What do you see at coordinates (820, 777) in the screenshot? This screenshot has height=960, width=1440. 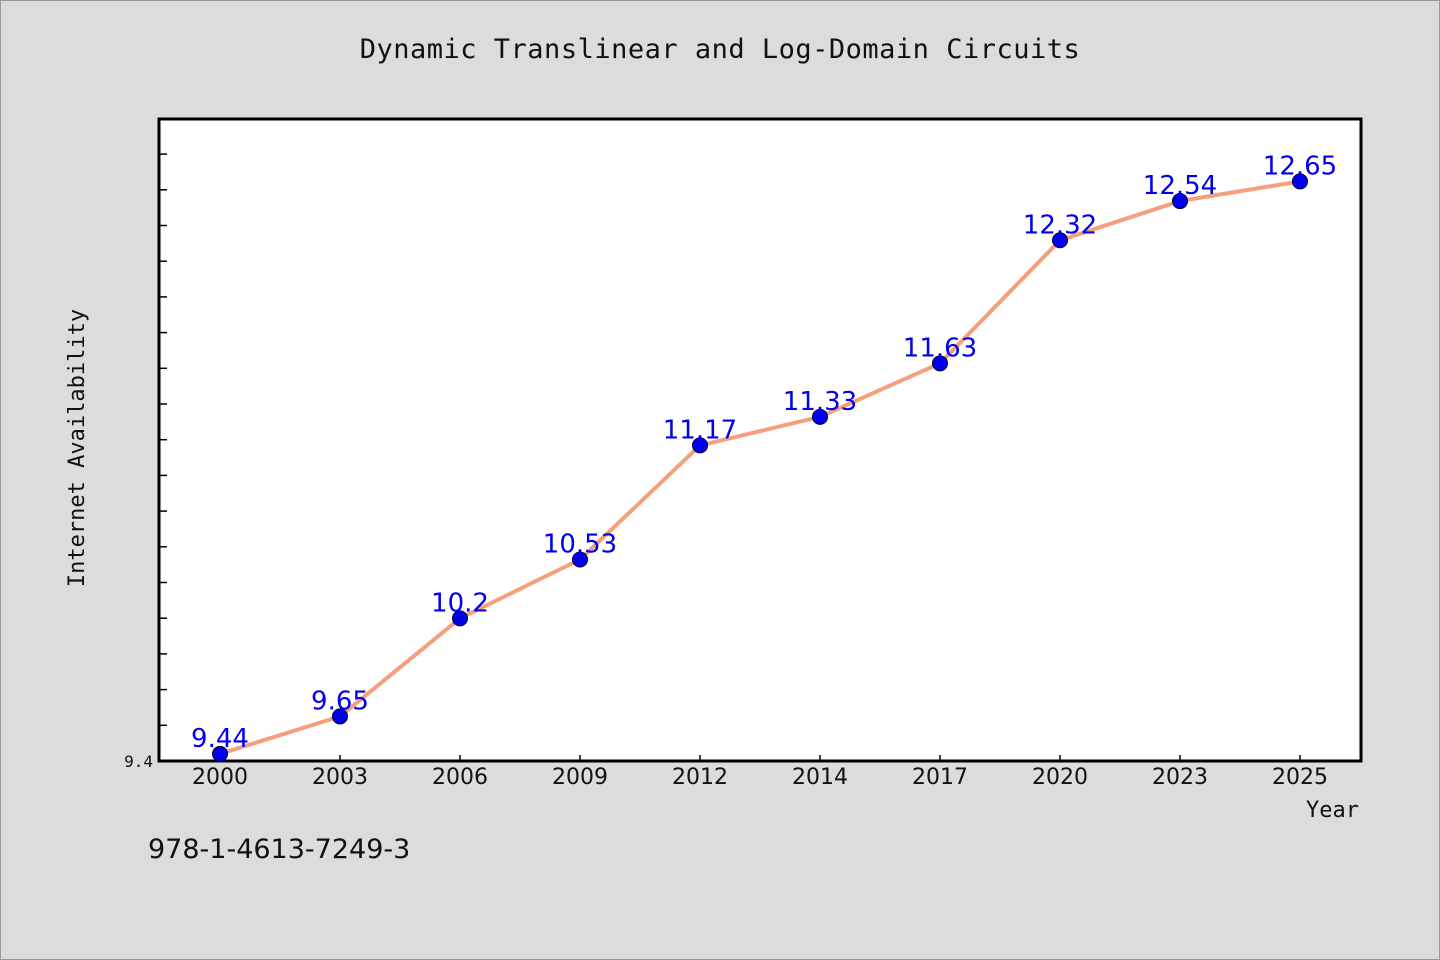 I see `x-tick-label: 2014` at bounding box center [820, 777].